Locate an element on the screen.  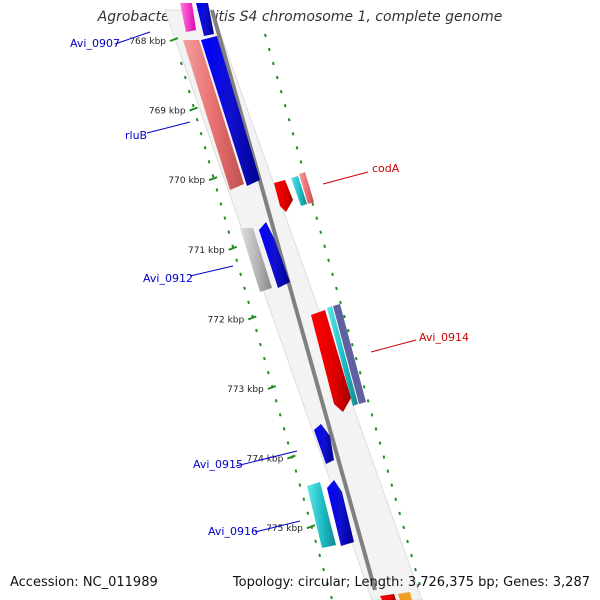
gene-coda is located at coordinates (283, 196).